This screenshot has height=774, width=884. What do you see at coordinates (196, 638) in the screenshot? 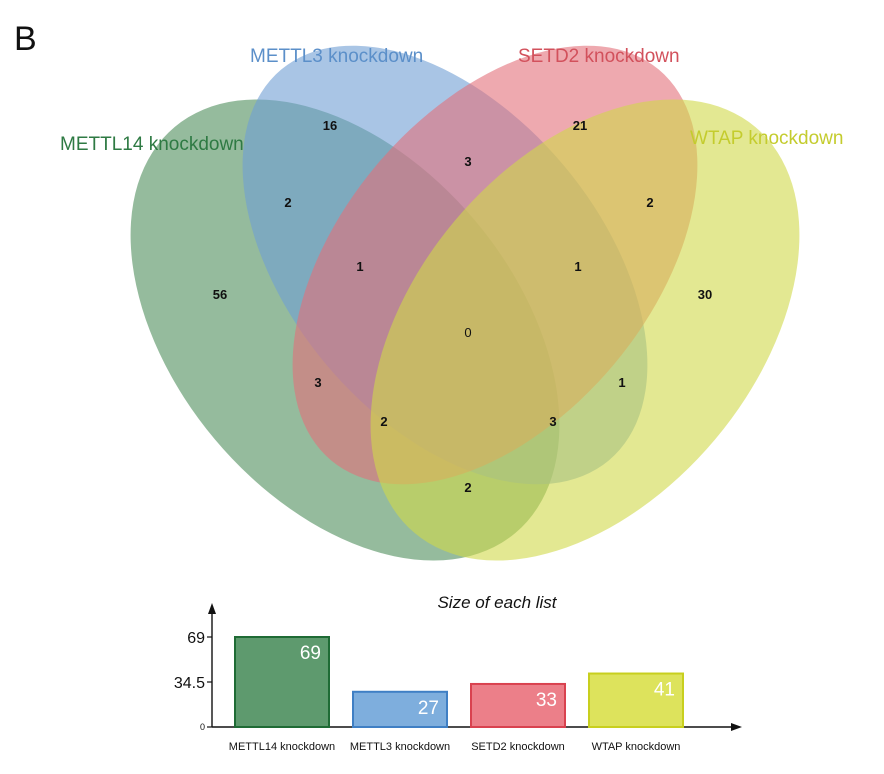
I see `y-tick-label: 69` at bounding box center [196, 638].